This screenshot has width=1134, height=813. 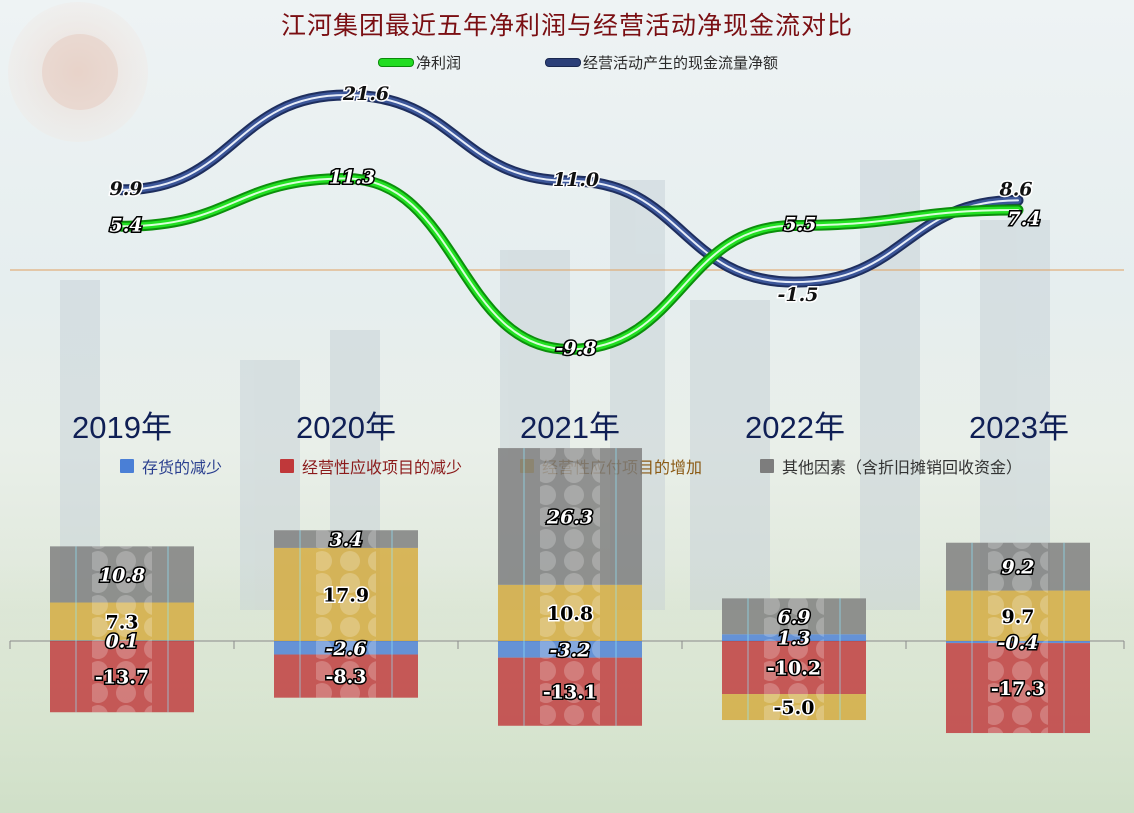 What do you see at coordinates (396, 62) in the screenshot?
I see `legend-swatch-net-profit` at bounding box center [396, 62].